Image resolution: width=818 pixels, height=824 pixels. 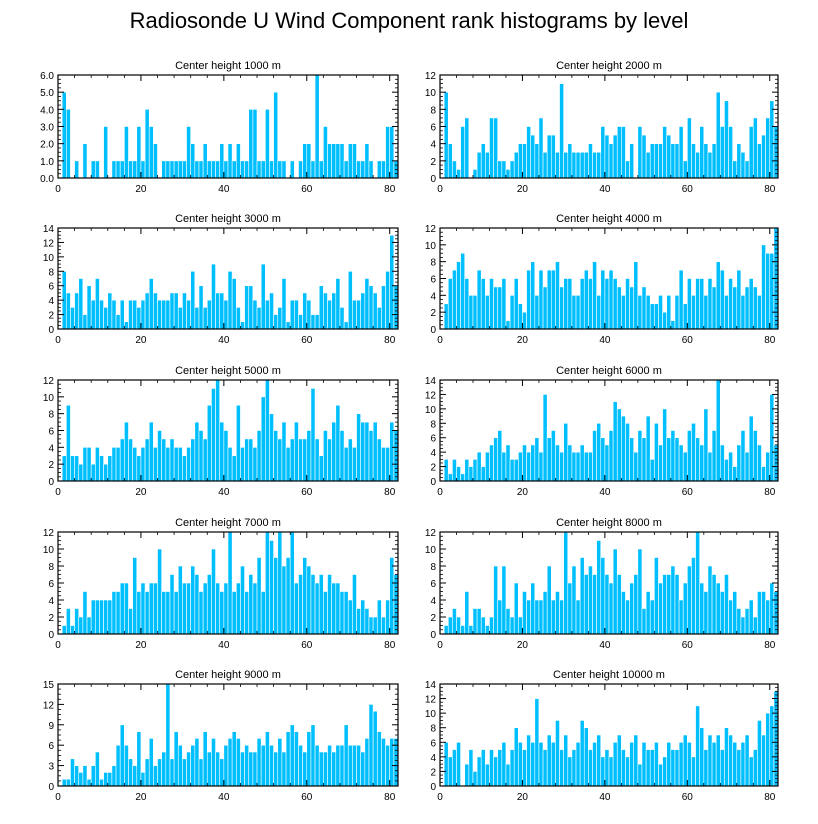 I want to click on y-tick-label: 10, so click(x=49, y=258).